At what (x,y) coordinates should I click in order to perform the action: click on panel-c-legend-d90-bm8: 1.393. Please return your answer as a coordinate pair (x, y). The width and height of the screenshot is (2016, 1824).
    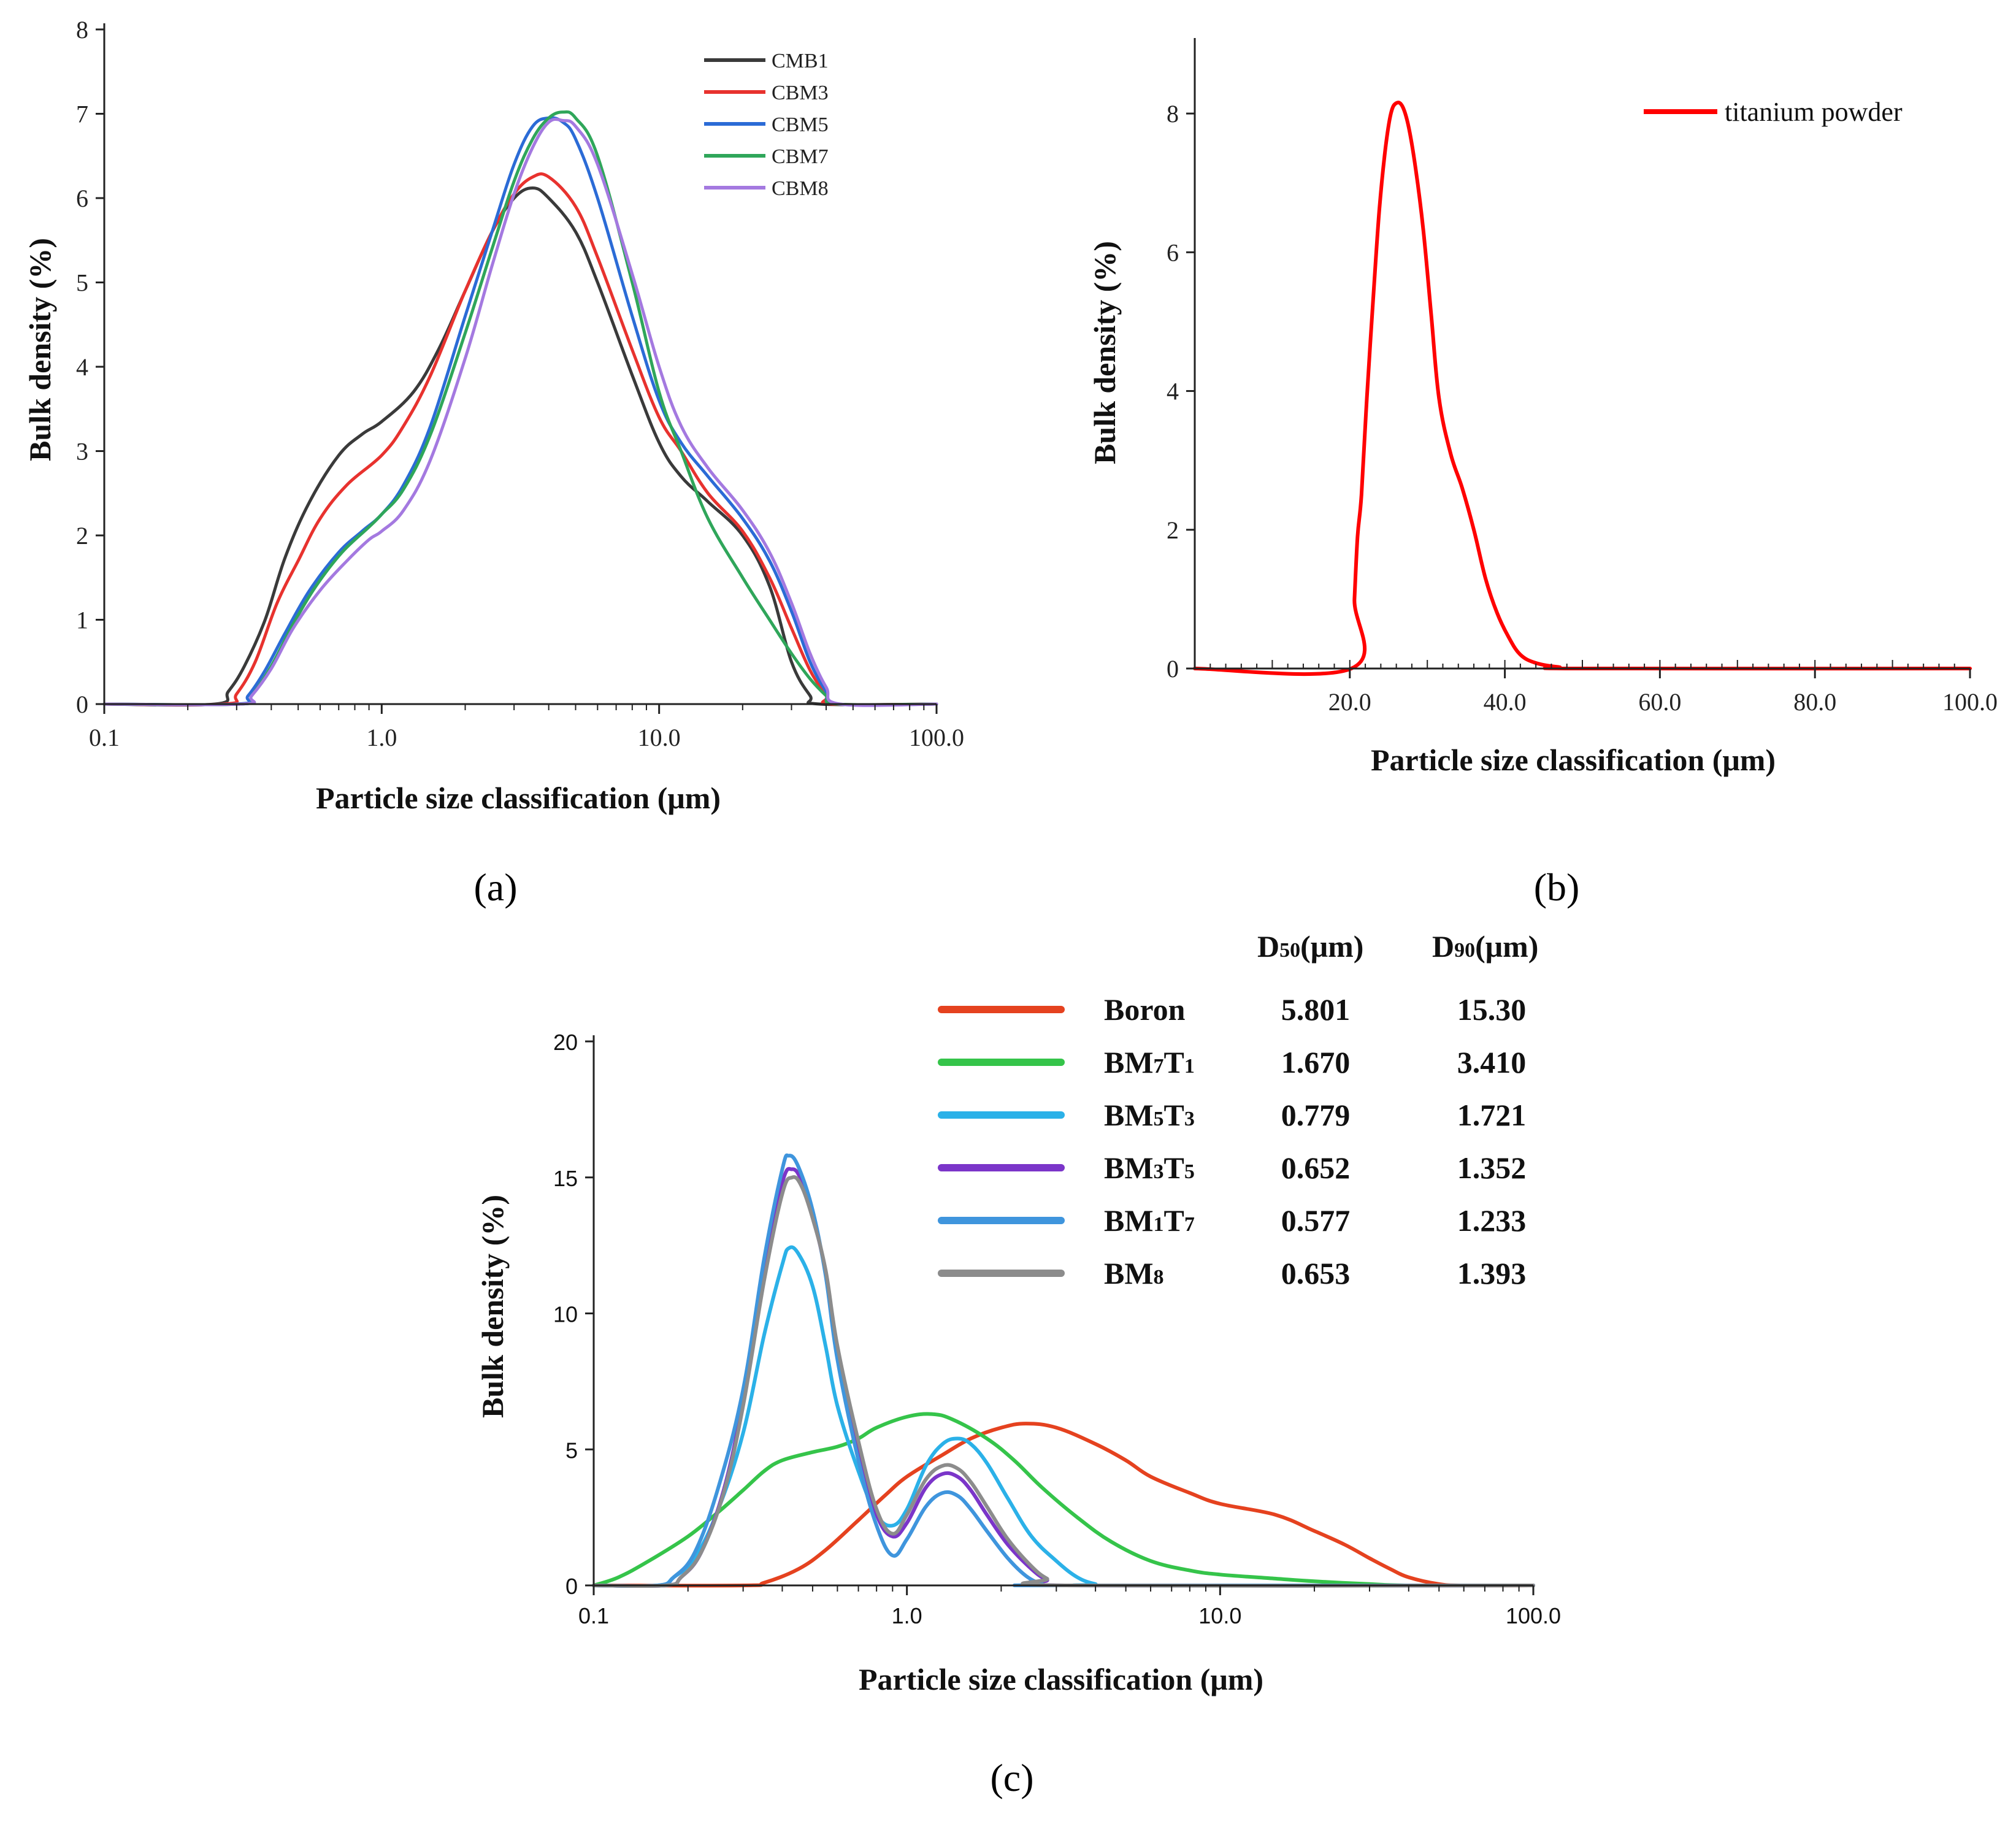
    Looking at the image, I should click on (1492, 1273).